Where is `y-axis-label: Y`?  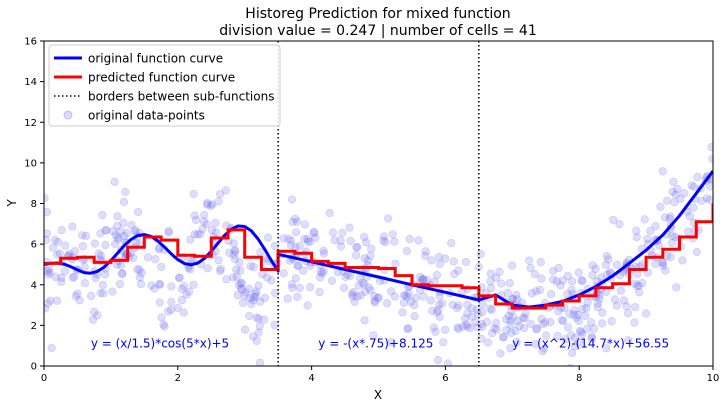
y-axis-label: Y is located at coordinates (12, 203).